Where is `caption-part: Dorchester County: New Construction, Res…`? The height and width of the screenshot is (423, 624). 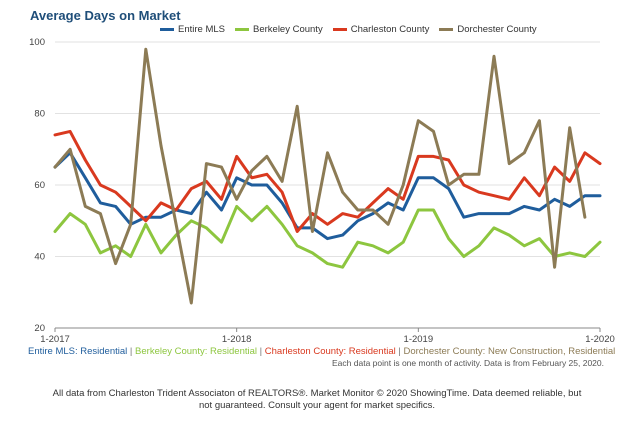 caption-part: Dorchester County: New Construction, Res… is located at coordinates (509, 351).